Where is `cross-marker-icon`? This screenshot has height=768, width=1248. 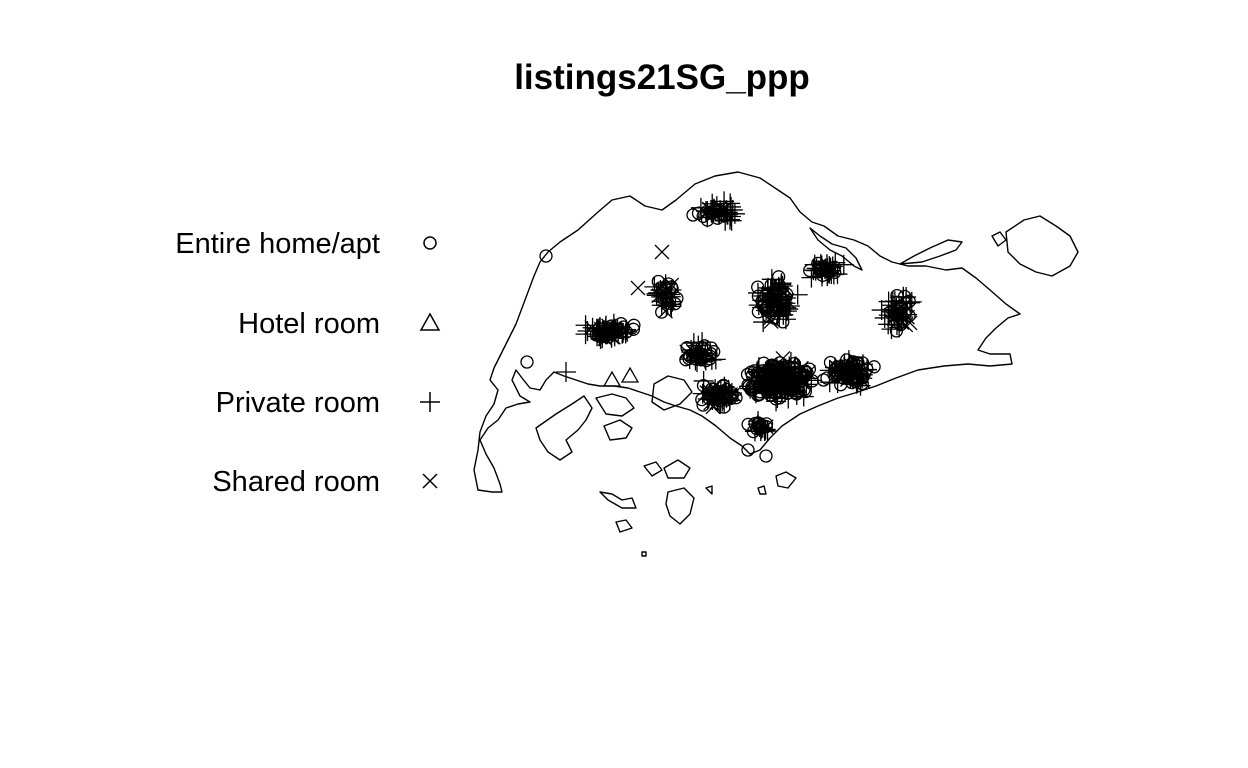
cross-marker-icon is located at coordinates (430, 481).